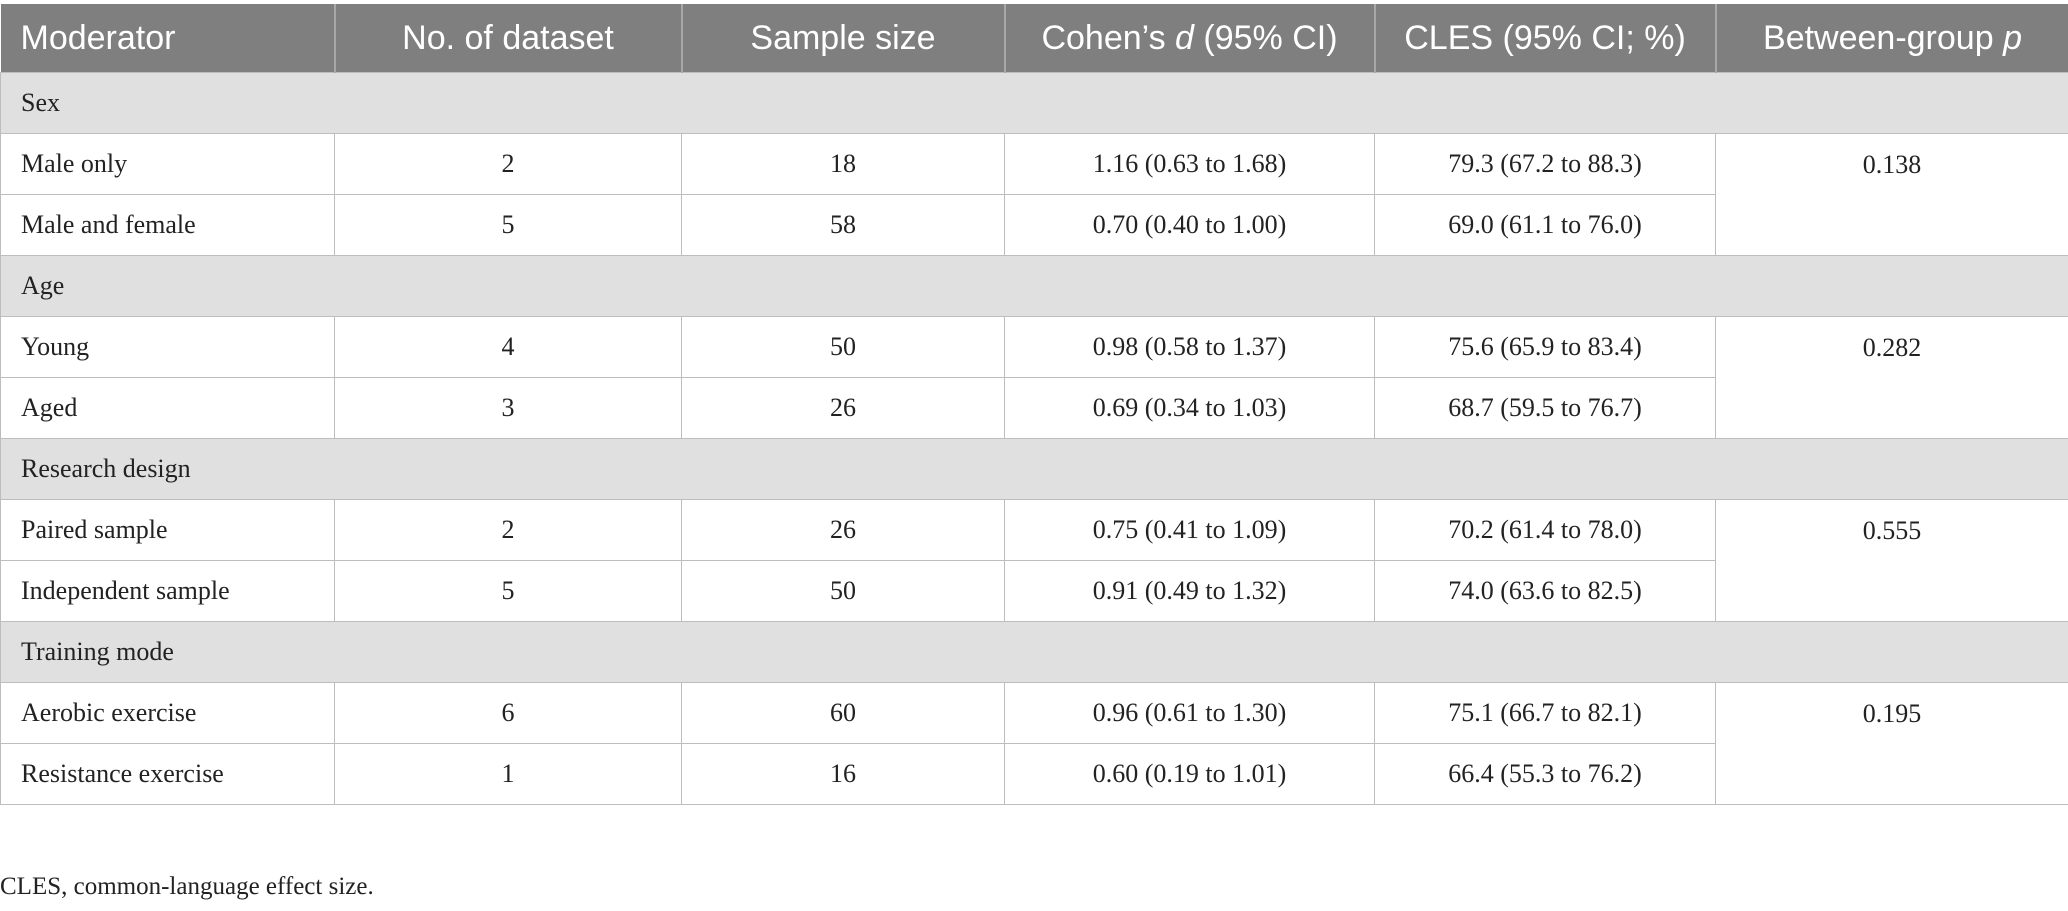 This screenshot has width=2068, height=911. What do you see at coordinates (843, 713) in the screenshot?
I see `cell: 60` at bounding box center [843, 713].